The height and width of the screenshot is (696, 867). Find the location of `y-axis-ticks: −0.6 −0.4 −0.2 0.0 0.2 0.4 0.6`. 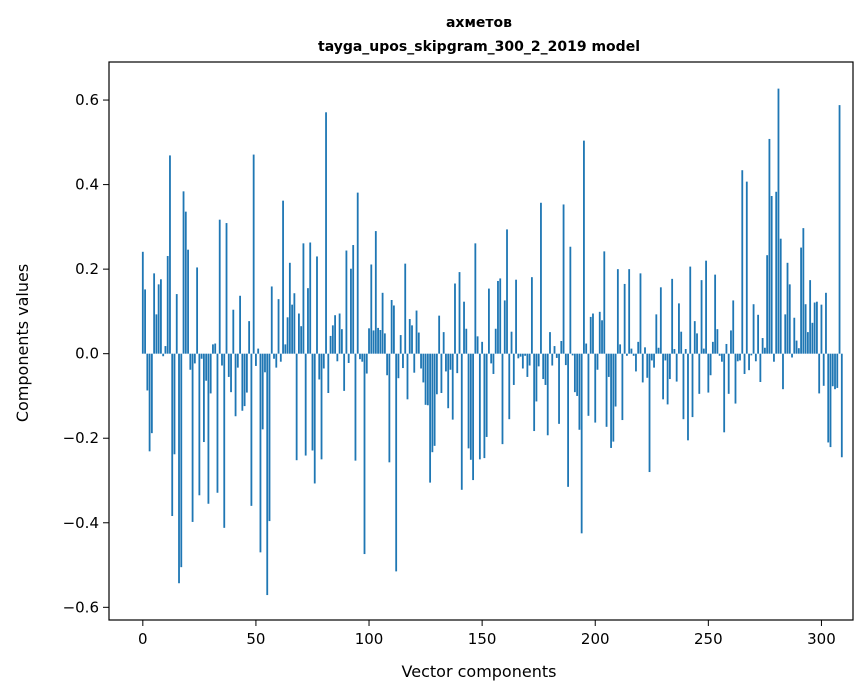

y-axis-ticks: −0.6 −0.4 −0.2 0.0 0.2 0.4 0.6 is located at coordinates (86, 353).